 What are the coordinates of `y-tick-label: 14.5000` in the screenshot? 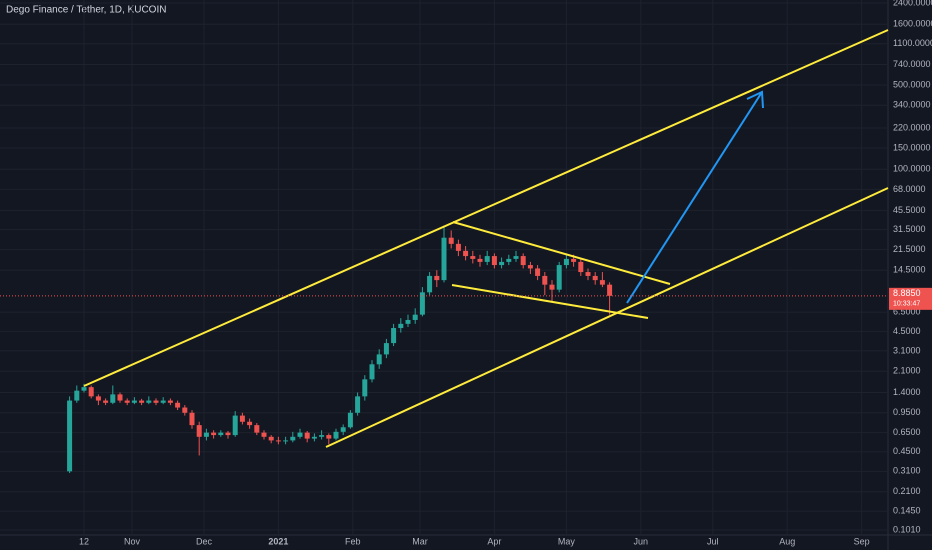 It's located at (909, 270).